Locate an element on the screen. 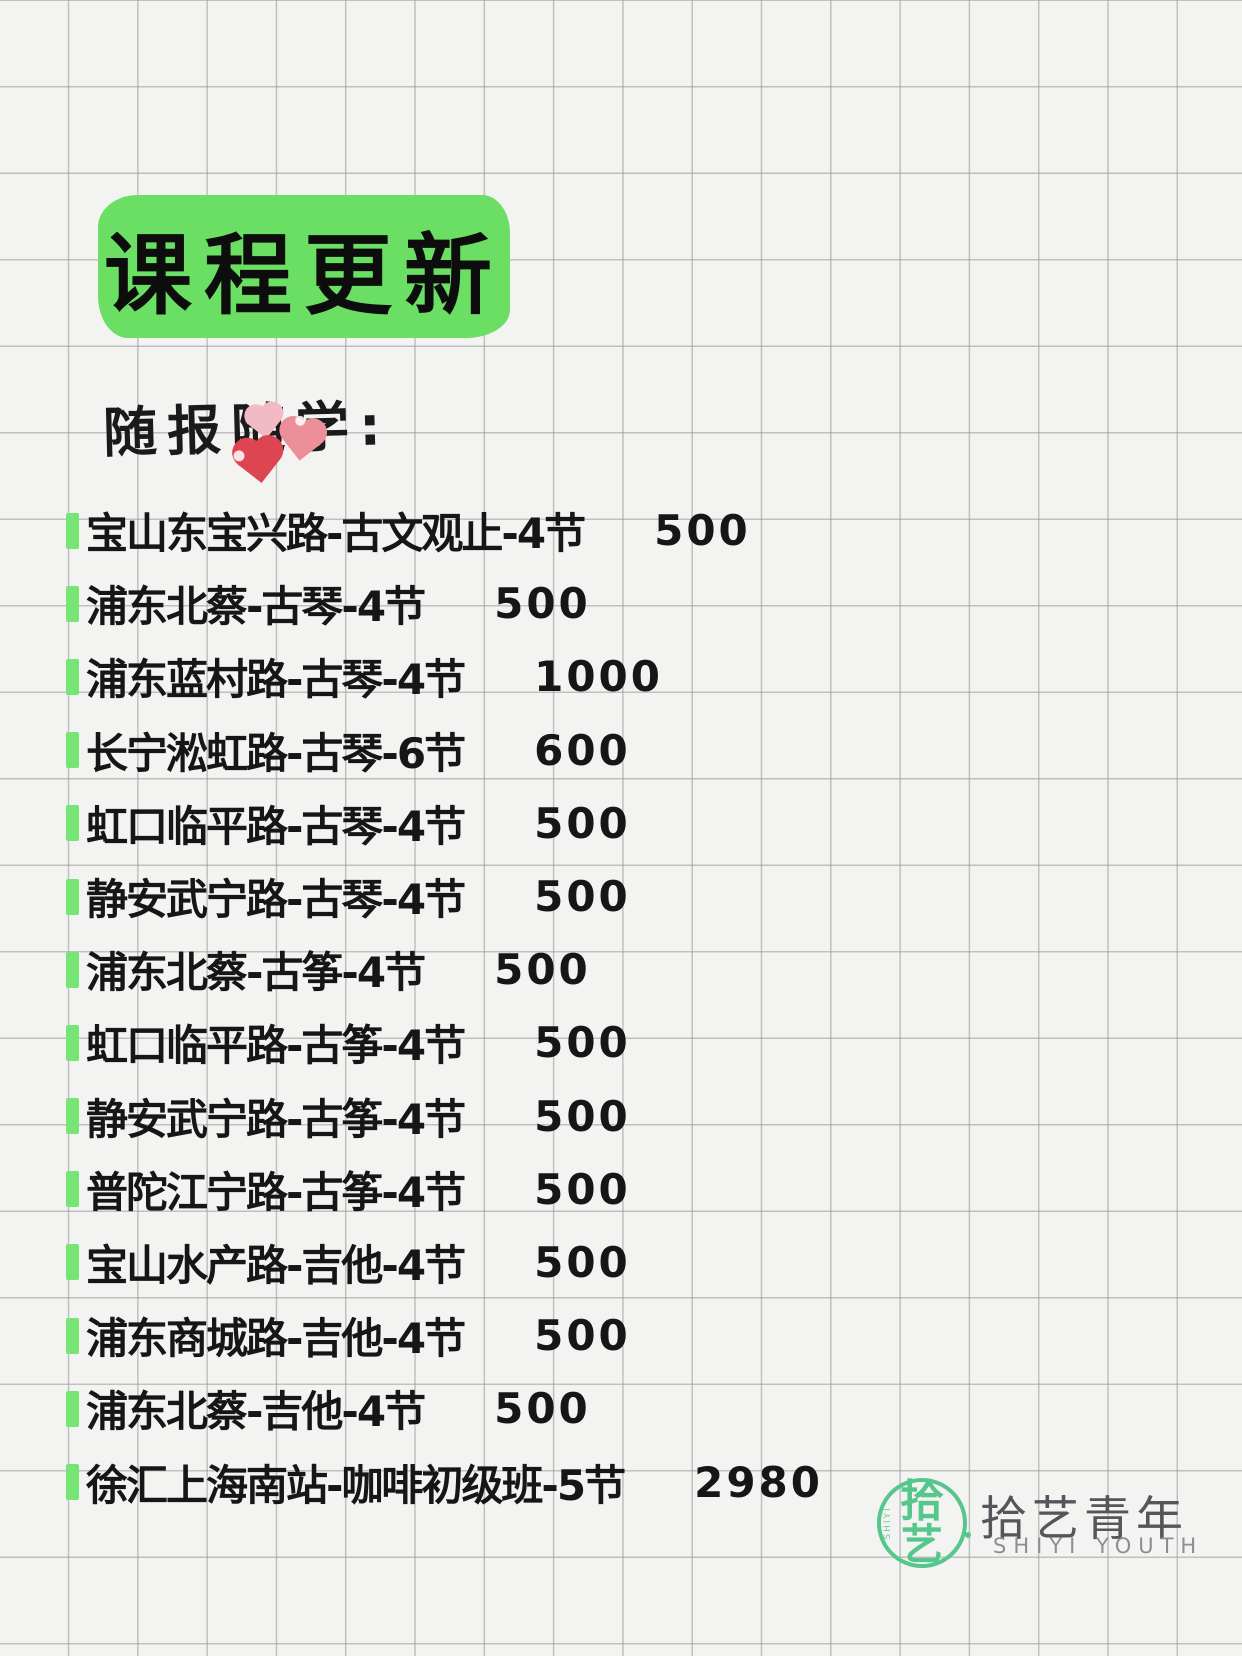 This screenshot has width=1242, height=1656. logo-badge-side-text: SHIYI is located at coordinates (888, 1523).